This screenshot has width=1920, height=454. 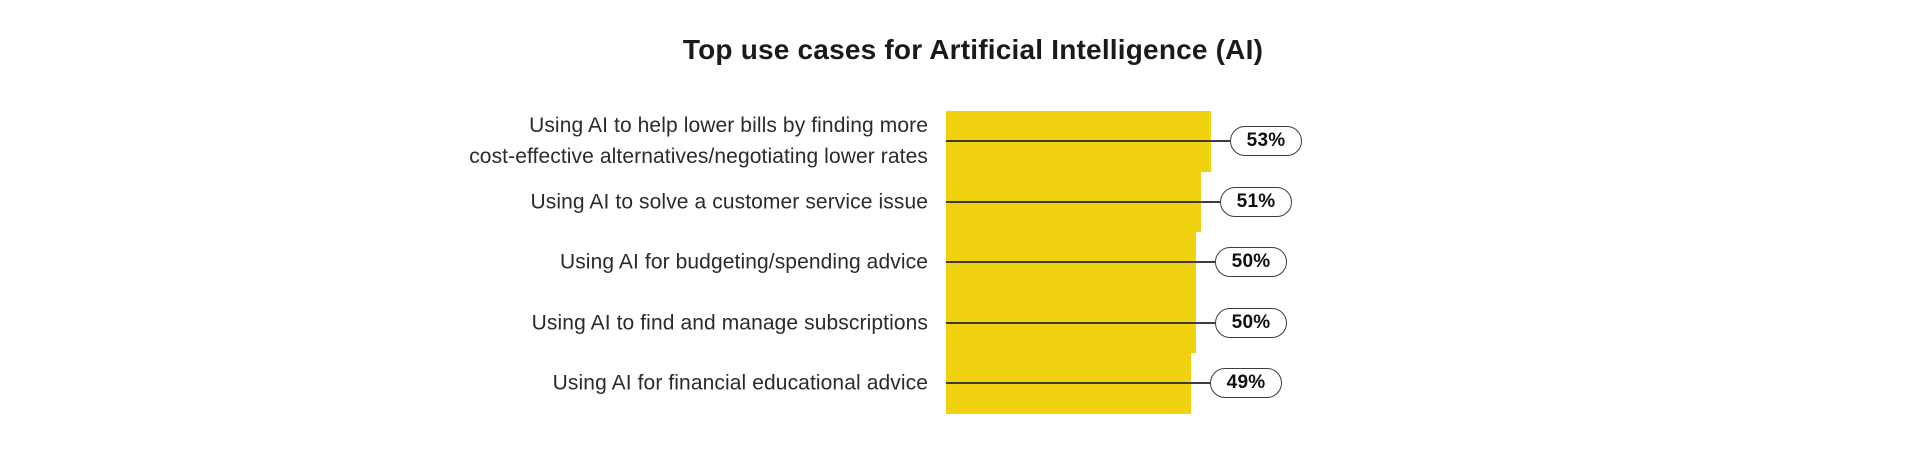 I want to click on value-pill: 49%, so click(x=1246, y=383).